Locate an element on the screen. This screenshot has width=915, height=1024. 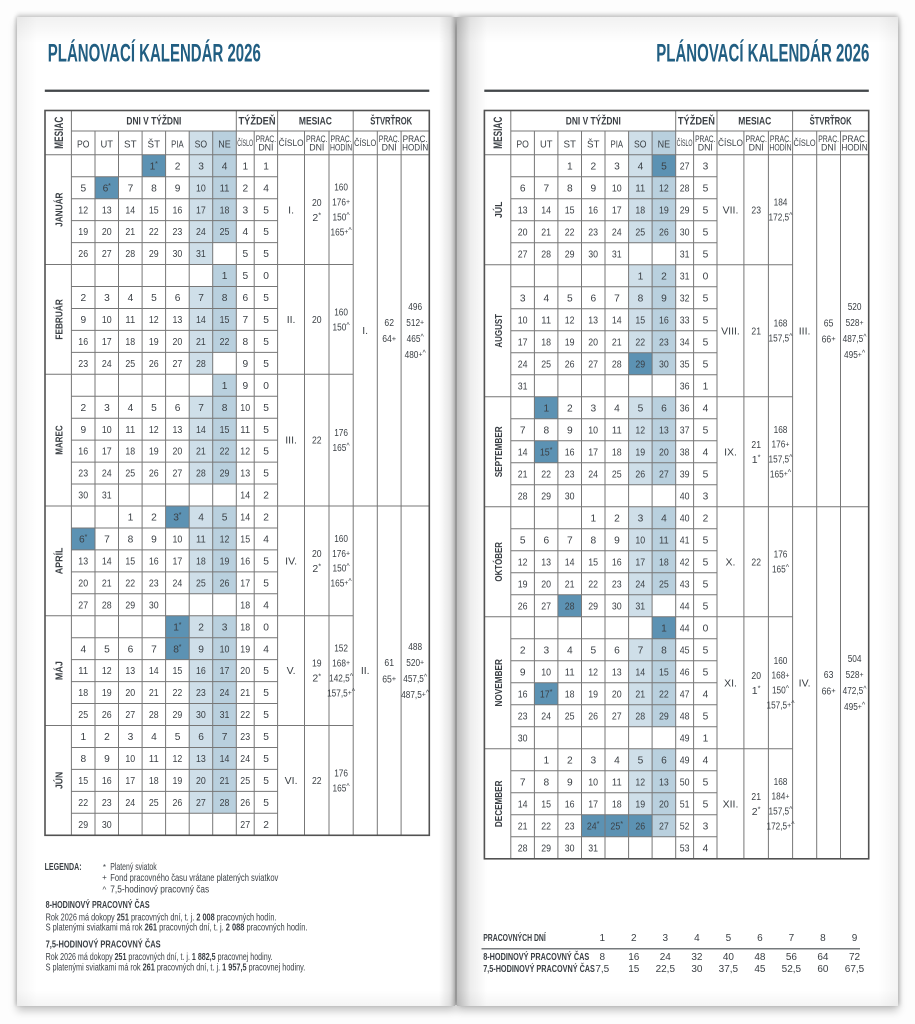
svg-text: 157,5^ is located at coordinates (780, 339).